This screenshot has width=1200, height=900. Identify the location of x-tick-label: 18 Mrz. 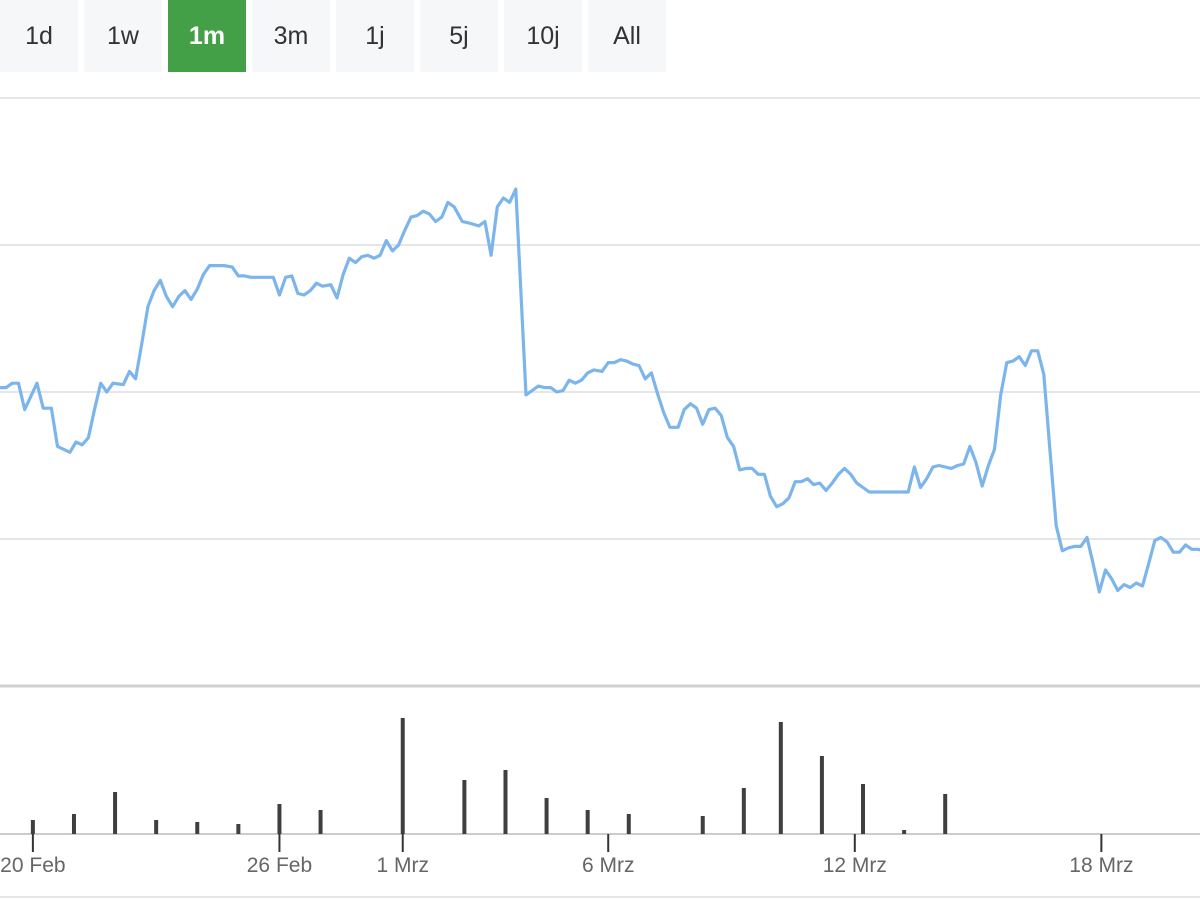
(1101, 865).